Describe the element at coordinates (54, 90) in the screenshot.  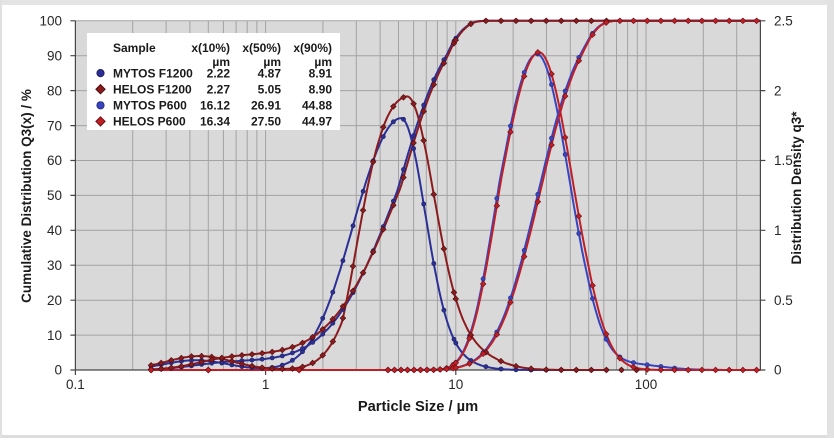
I see `svg-text: 80` at that location.